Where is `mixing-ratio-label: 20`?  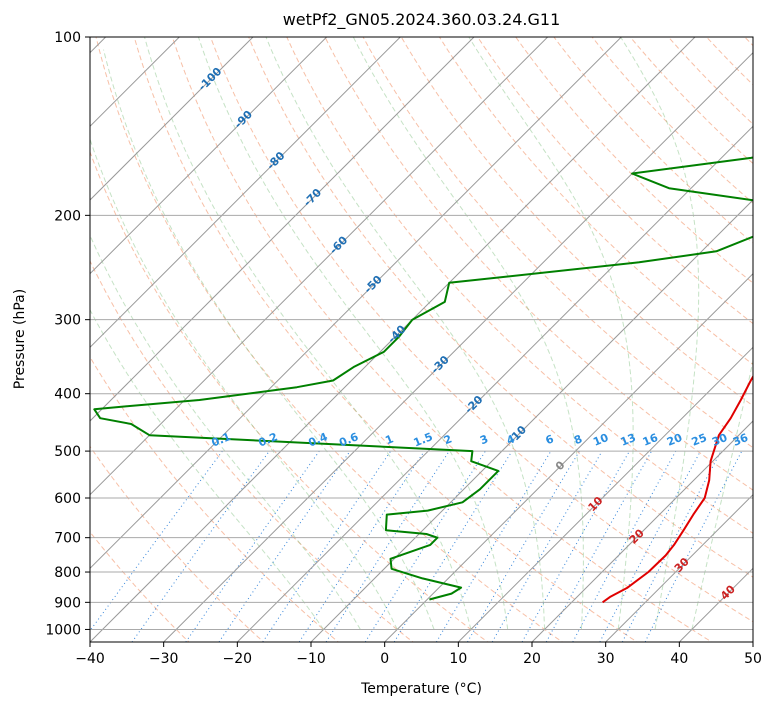 mixing-ratio-label: 20 is located at coordinates (674, 440).